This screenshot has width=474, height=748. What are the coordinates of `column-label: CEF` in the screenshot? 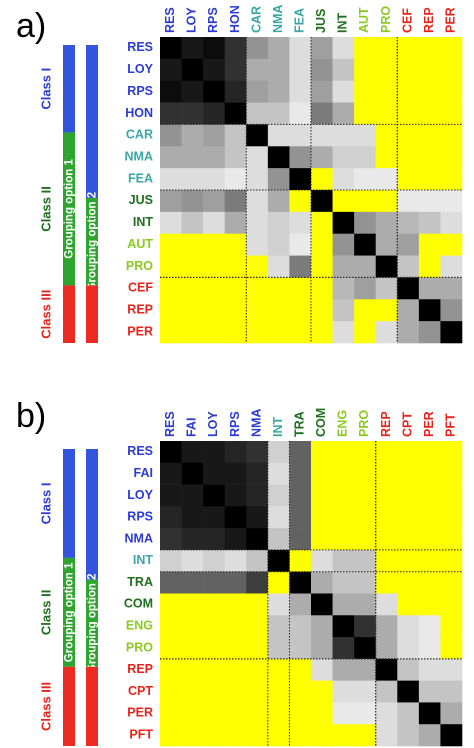 It's located at (407, 20).